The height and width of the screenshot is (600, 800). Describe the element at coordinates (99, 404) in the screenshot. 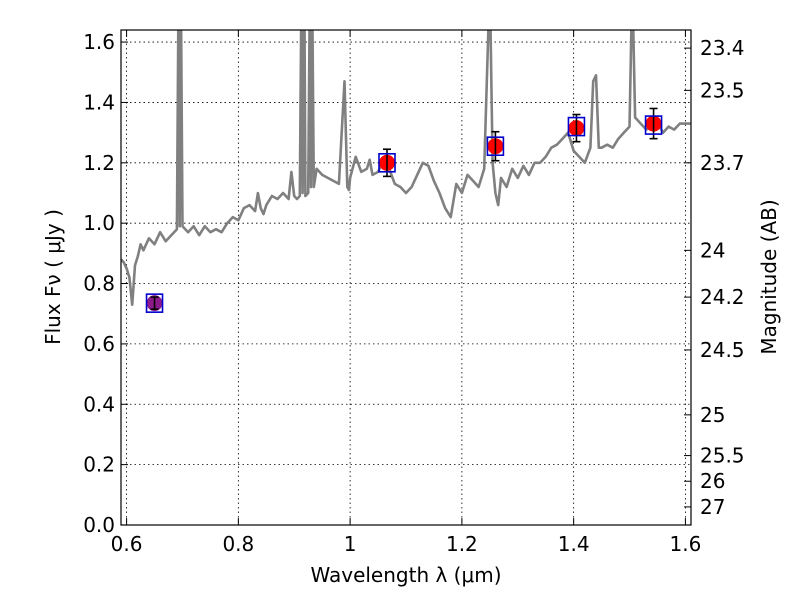

I see `y-tick-label: 0.4` at that location.